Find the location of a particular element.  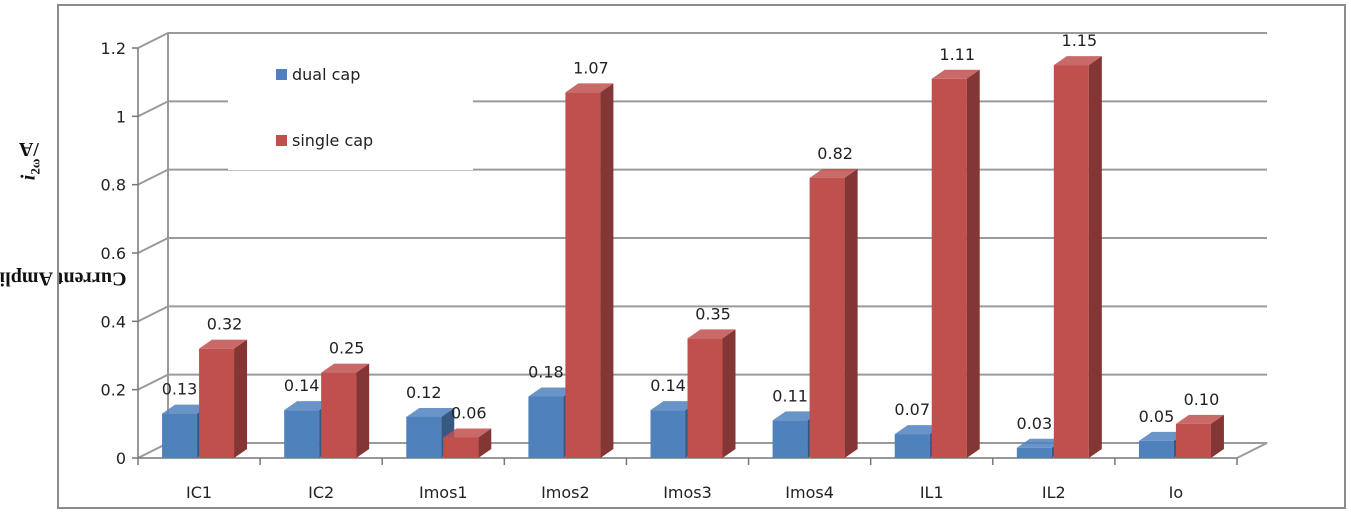

data-label: 1.11 is located at coordinates (957, 54).